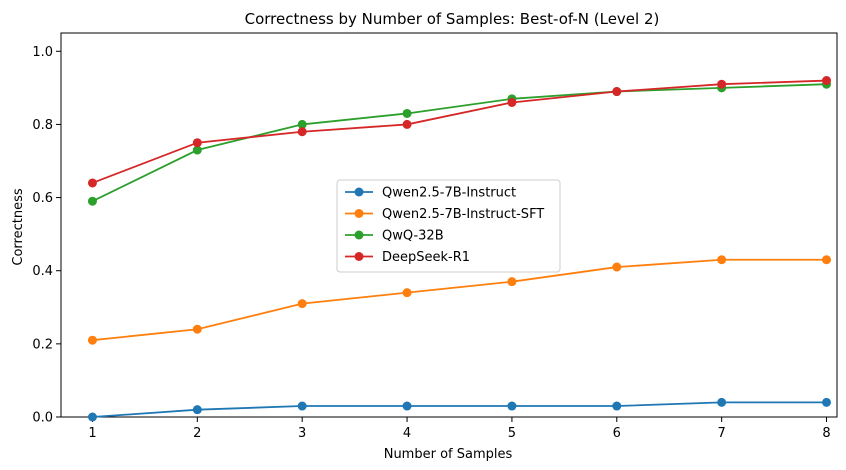 Image resolution: width=846 pixels, height=470 pixels. I want to click on x-tick-label: 3, so click(302, 433).